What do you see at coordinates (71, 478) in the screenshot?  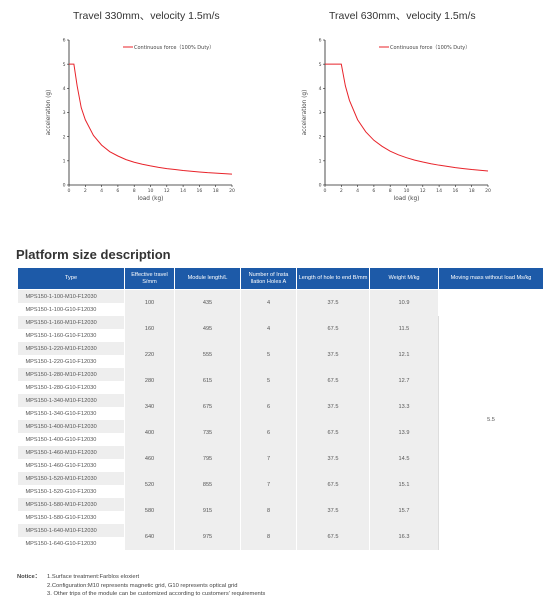 I see `cell-type: MPS150-1-520-M10-F12030` at bounding box center [71, 478].